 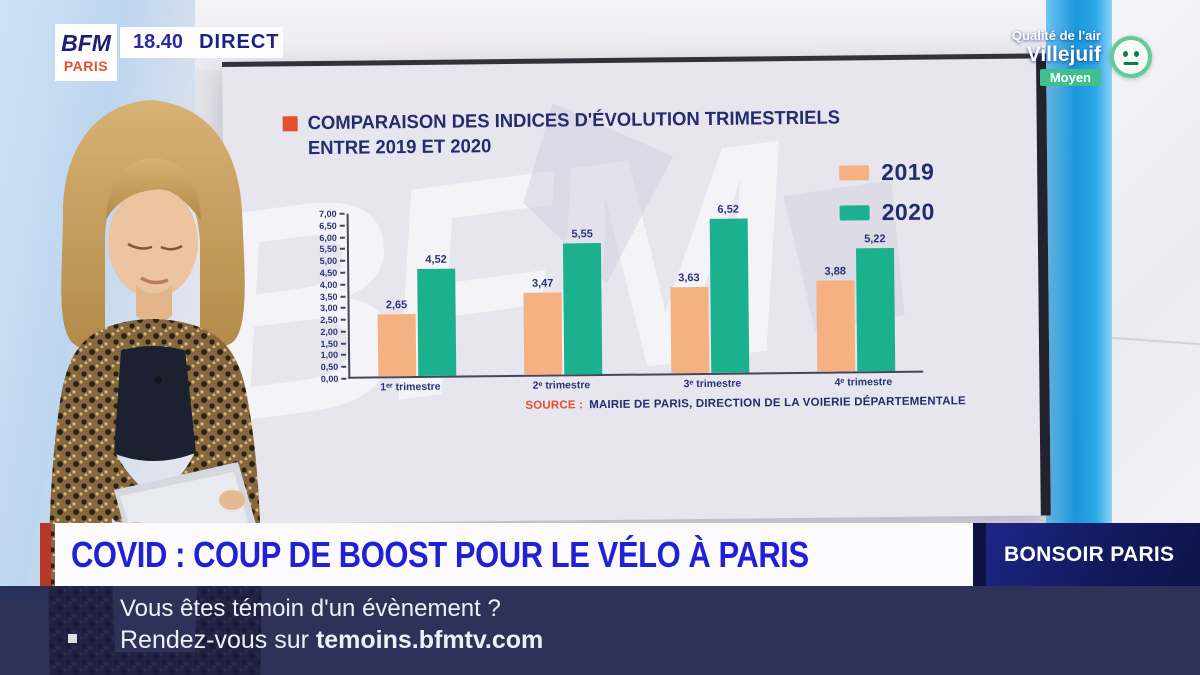 I want to click on bar-value-label: 5,55, so click(x=582, y=234).